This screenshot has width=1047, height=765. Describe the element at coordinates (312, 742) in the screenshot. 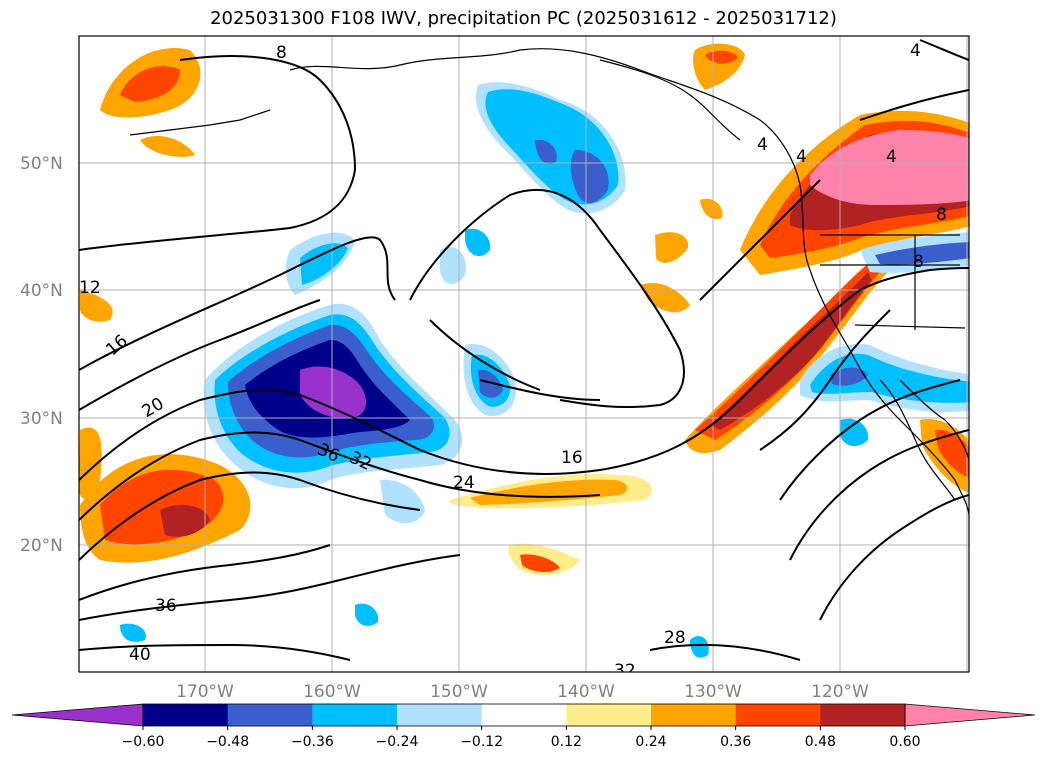

I see `colorbar-tick-label: −0.36` at that location.